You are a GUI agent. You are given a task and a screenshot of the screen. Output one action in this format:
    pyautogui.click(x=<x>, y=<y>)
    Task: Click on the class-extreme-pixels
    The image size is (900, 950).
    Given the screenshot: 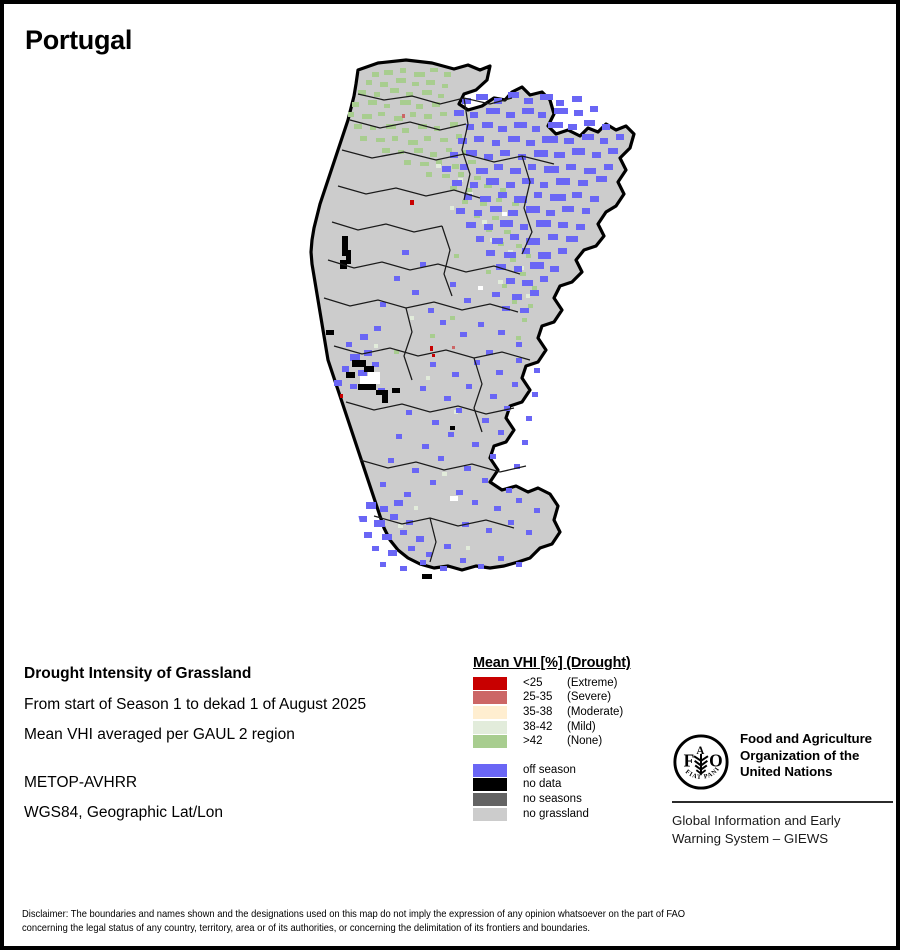 What is the action you would take?
    pyautogui.click(x=387, y=299)
    